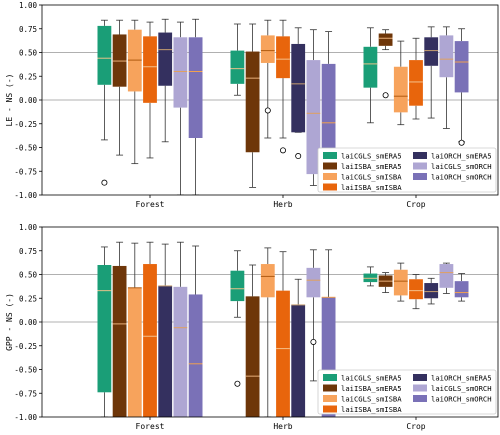 The width and height of the screenshot is (500, 435). What do you see at coordinates (371, 177) in the screenshot?
I see `legend-label: laiCGLS_smISBA` at bounding box center [371, 177].